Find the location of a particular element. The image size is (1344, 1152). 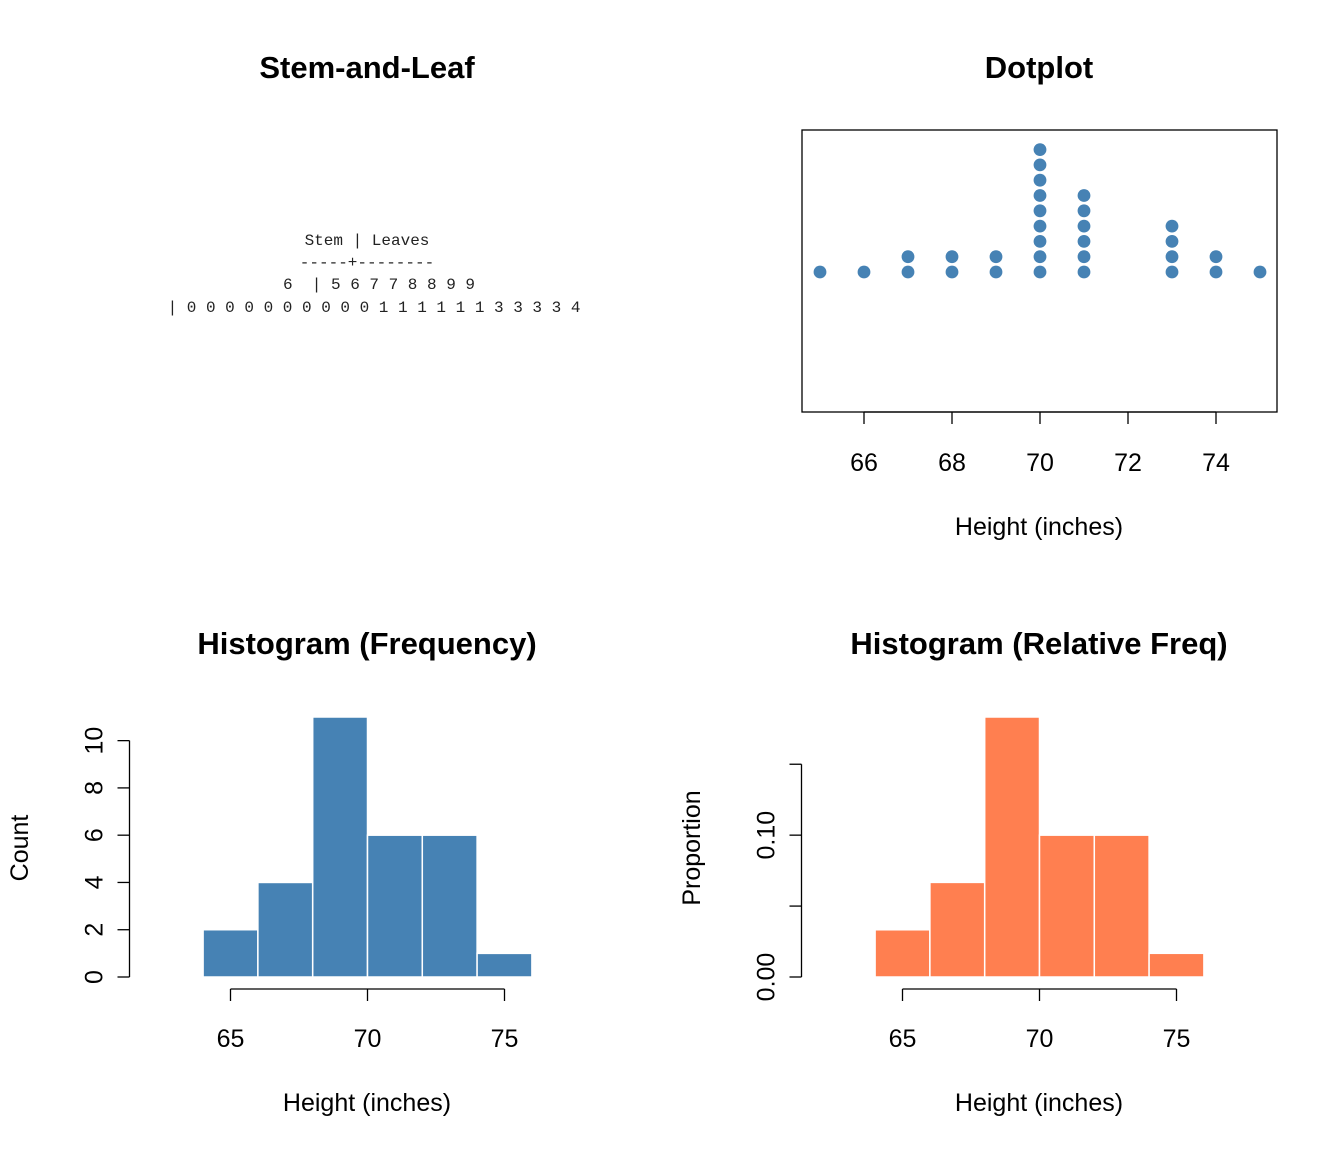

dotplot-x-tick-label: 66 is located at coordinates (864, 463).